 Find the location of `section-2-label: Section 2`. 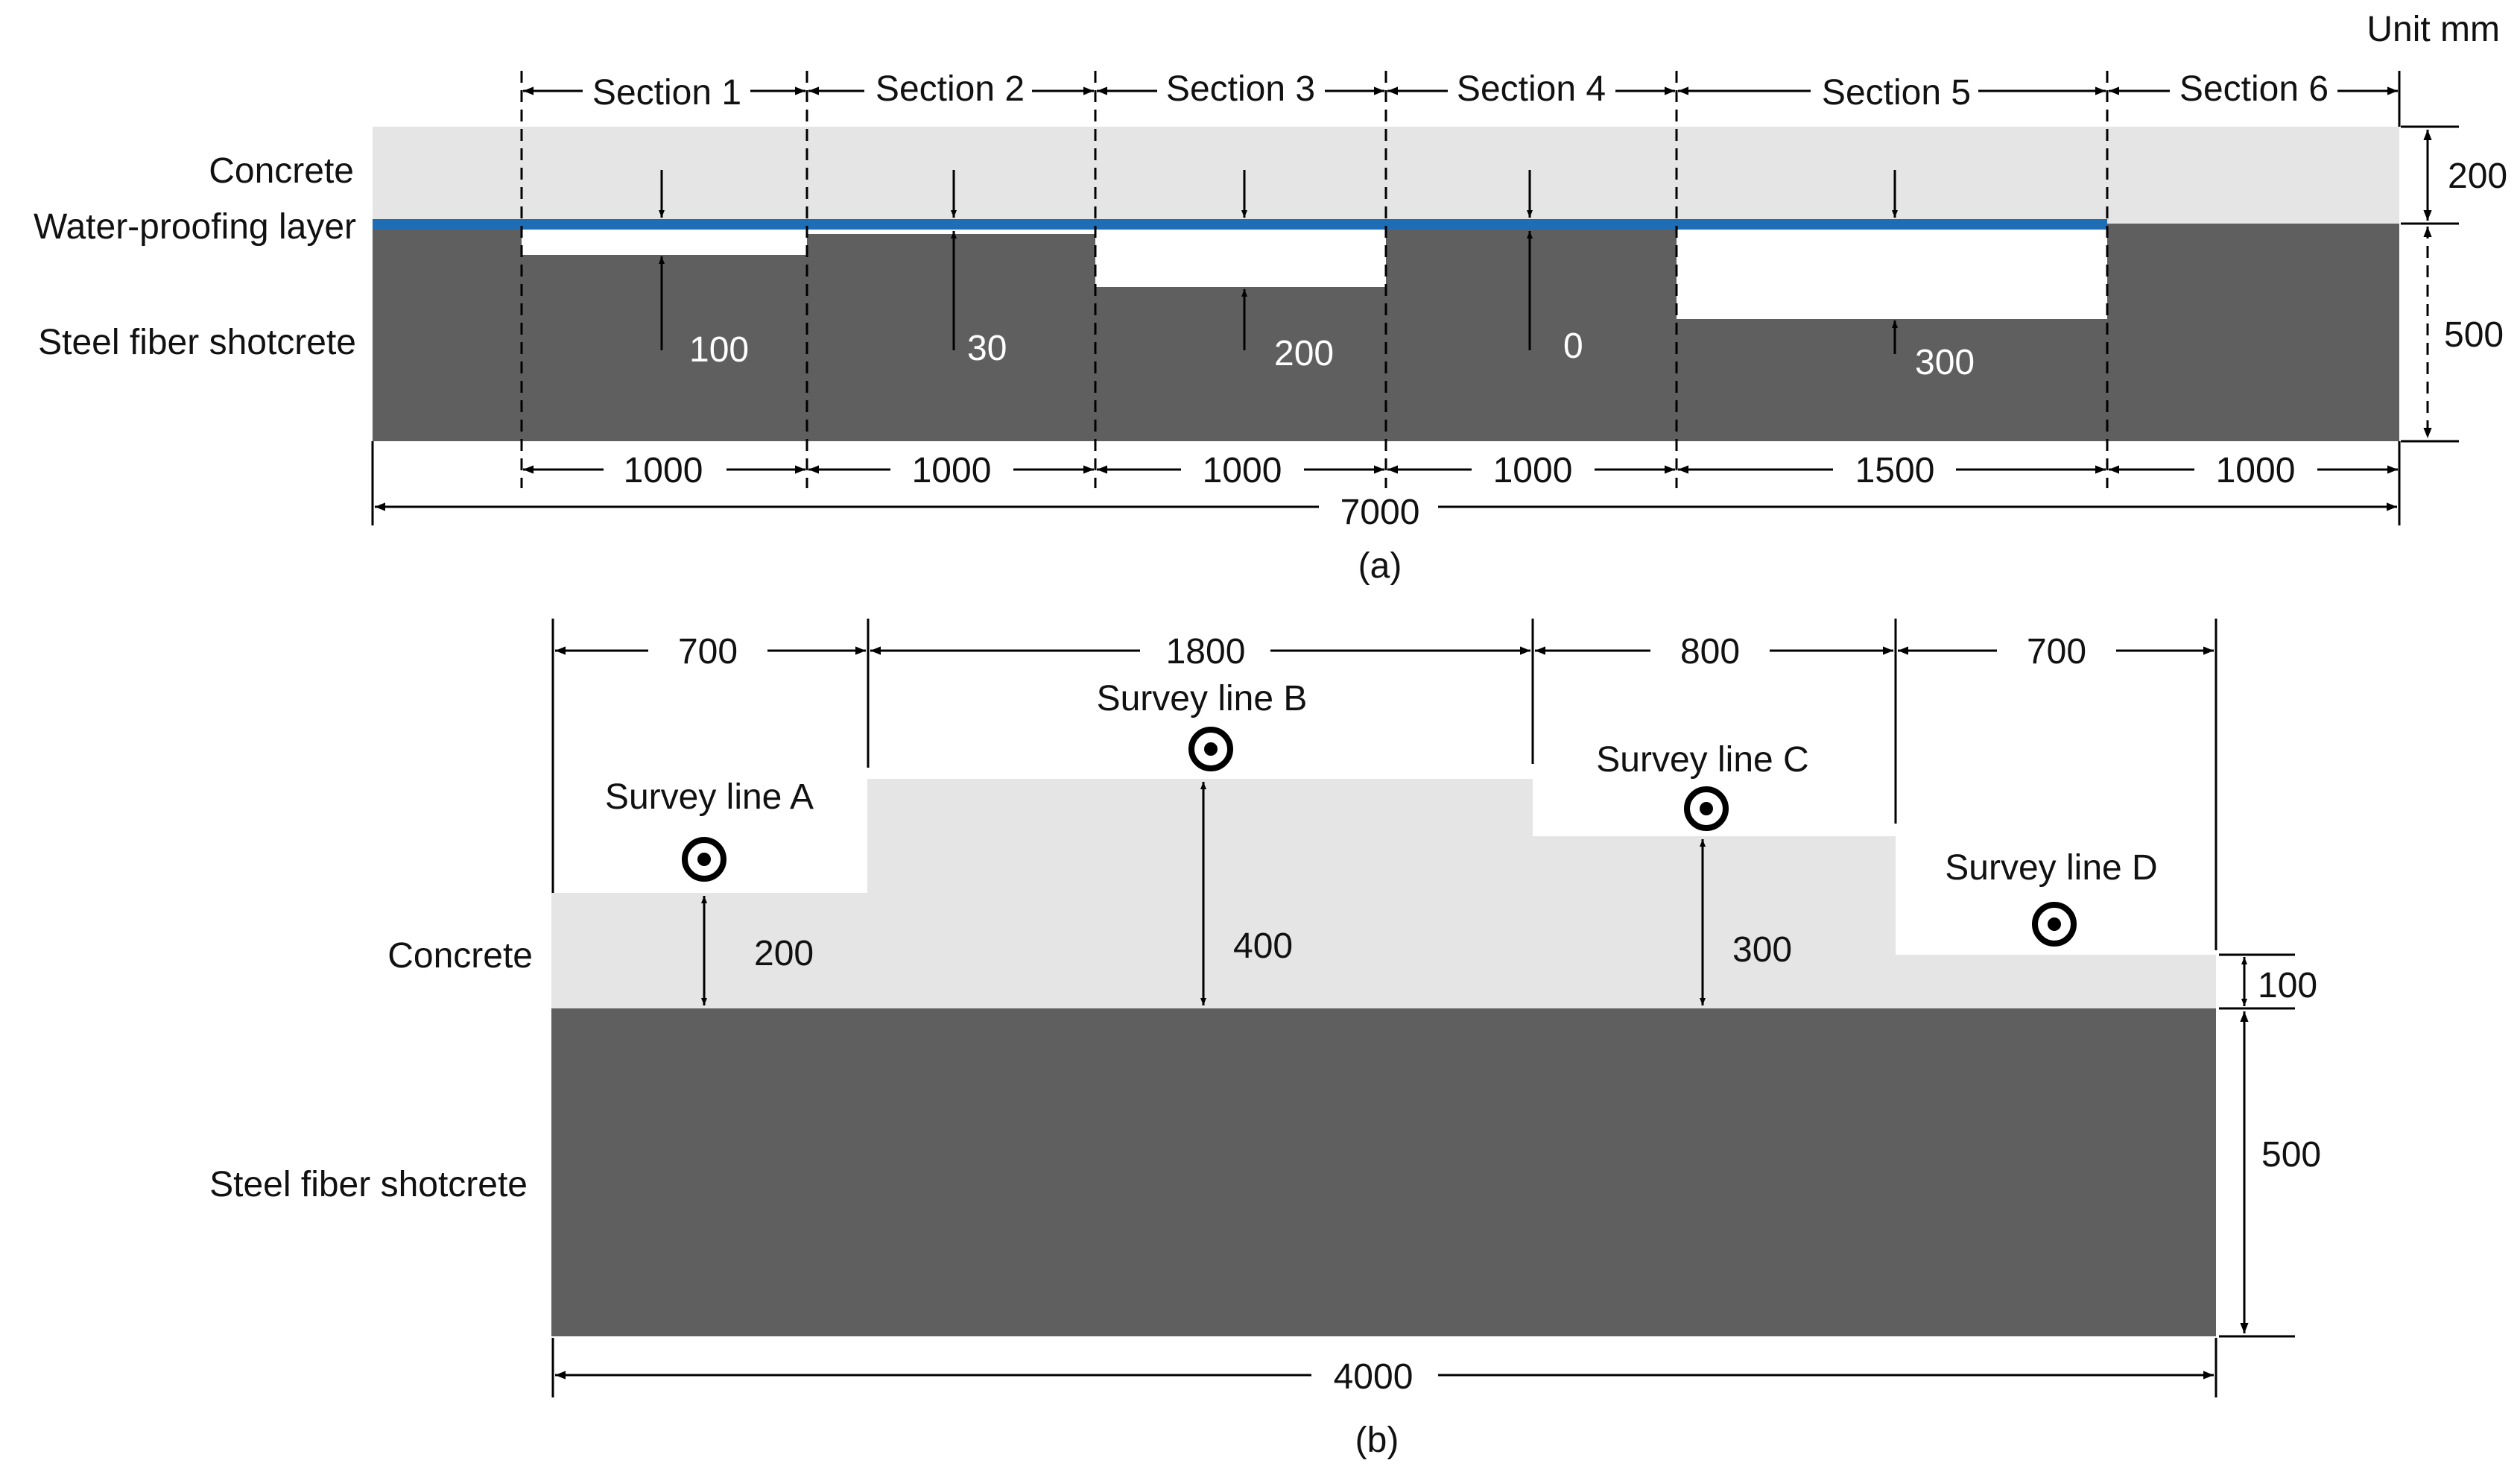

section-2-label: Section 2 is located at coordinates (950, 89).